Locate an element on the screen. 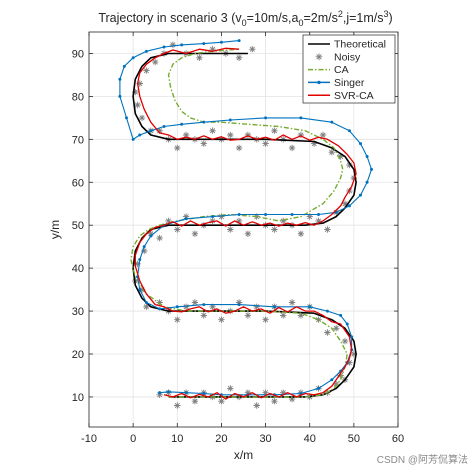 The height and width of the screenshot is (470, 474). title-part: =2m/s is located at coordinates (320, 18).